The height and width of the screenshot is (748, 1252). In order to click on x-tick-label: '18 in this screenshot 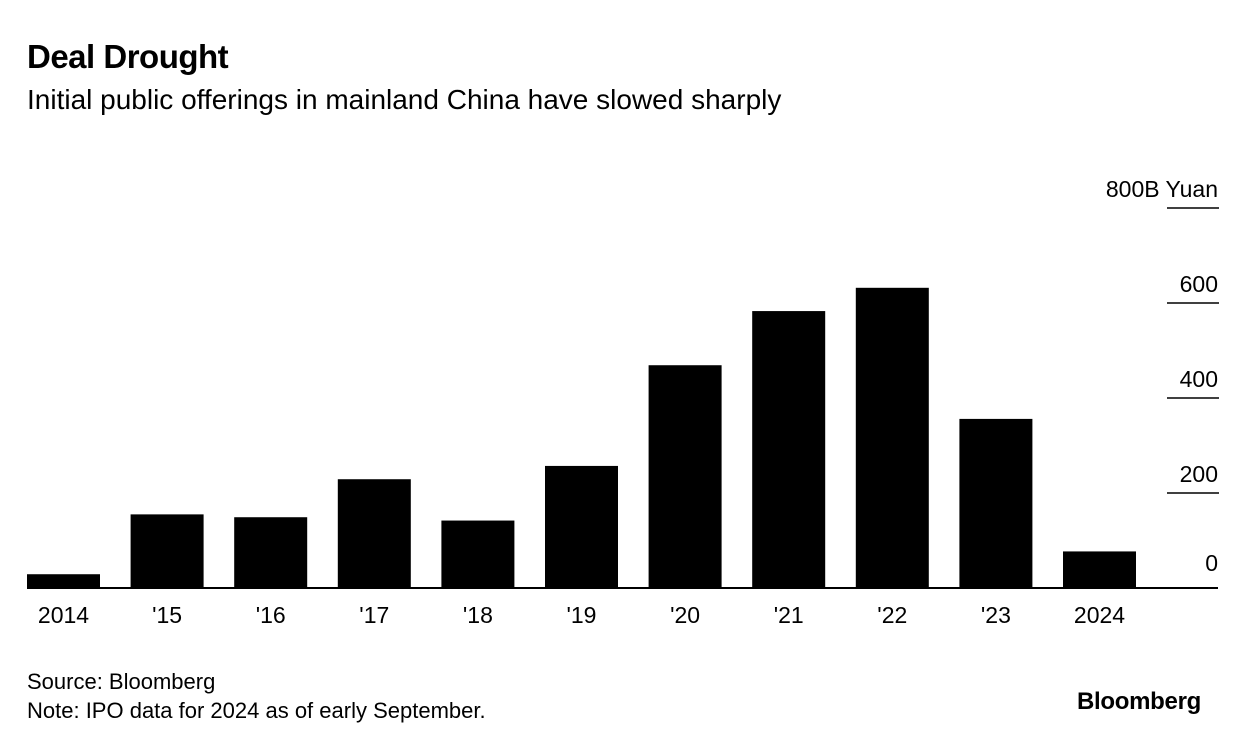, I will do `click(478, 615)`.